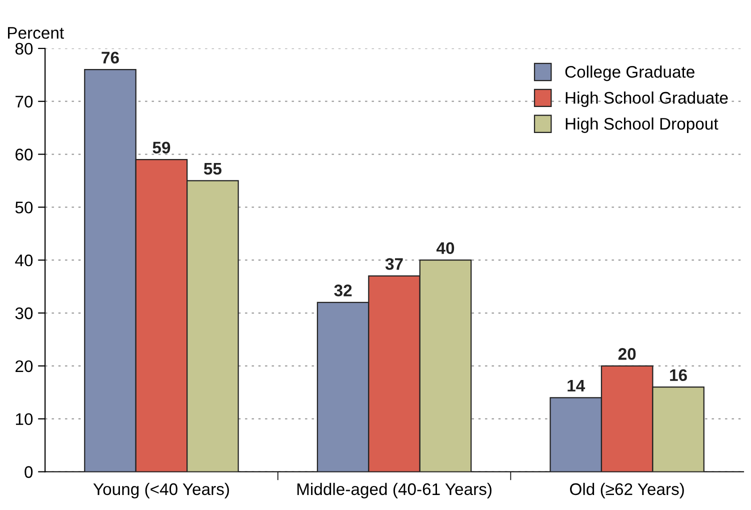 Image resolution: width=751 pixels, height=510 pixels. Describe the element at coordinates (24, 208) in the screenshot. I see `y-tick-label: 50` at that location.